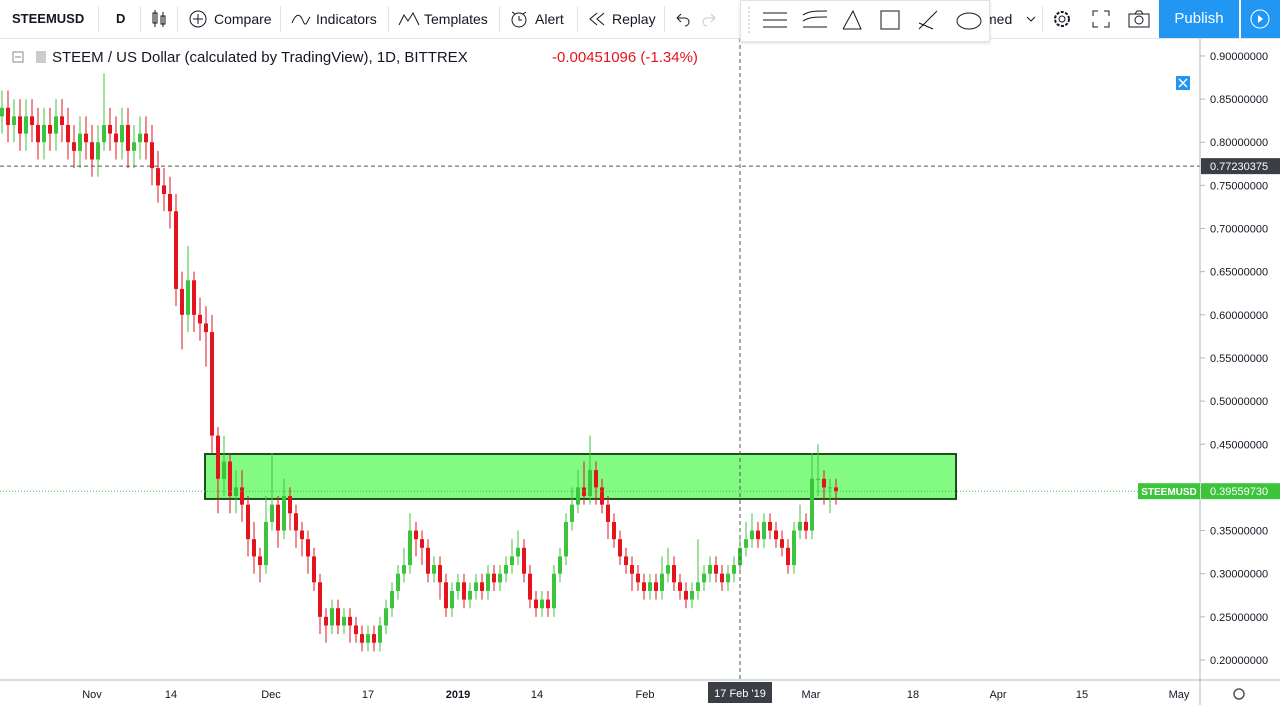  What do you see at coordinates (580, 476) in the screenshot?
I see `support-zone` at bounding box center [580, 476].